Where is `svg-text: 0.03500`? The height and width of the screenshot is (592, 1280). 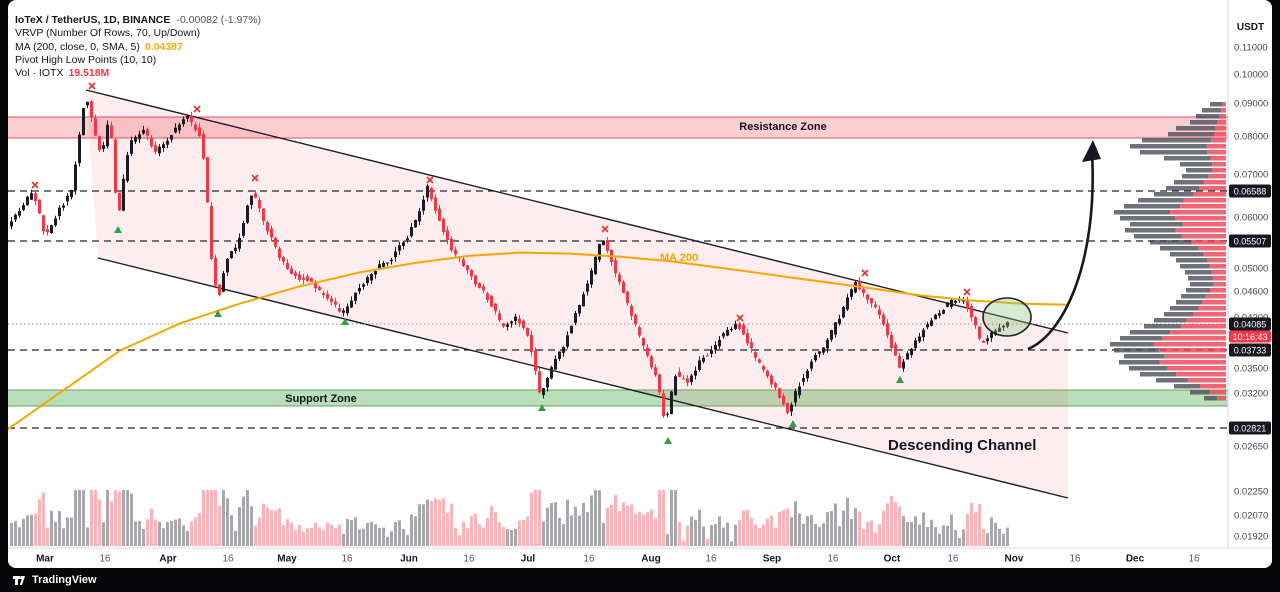 svg-text: 0.03500 is located at coordinates (1251, 369).